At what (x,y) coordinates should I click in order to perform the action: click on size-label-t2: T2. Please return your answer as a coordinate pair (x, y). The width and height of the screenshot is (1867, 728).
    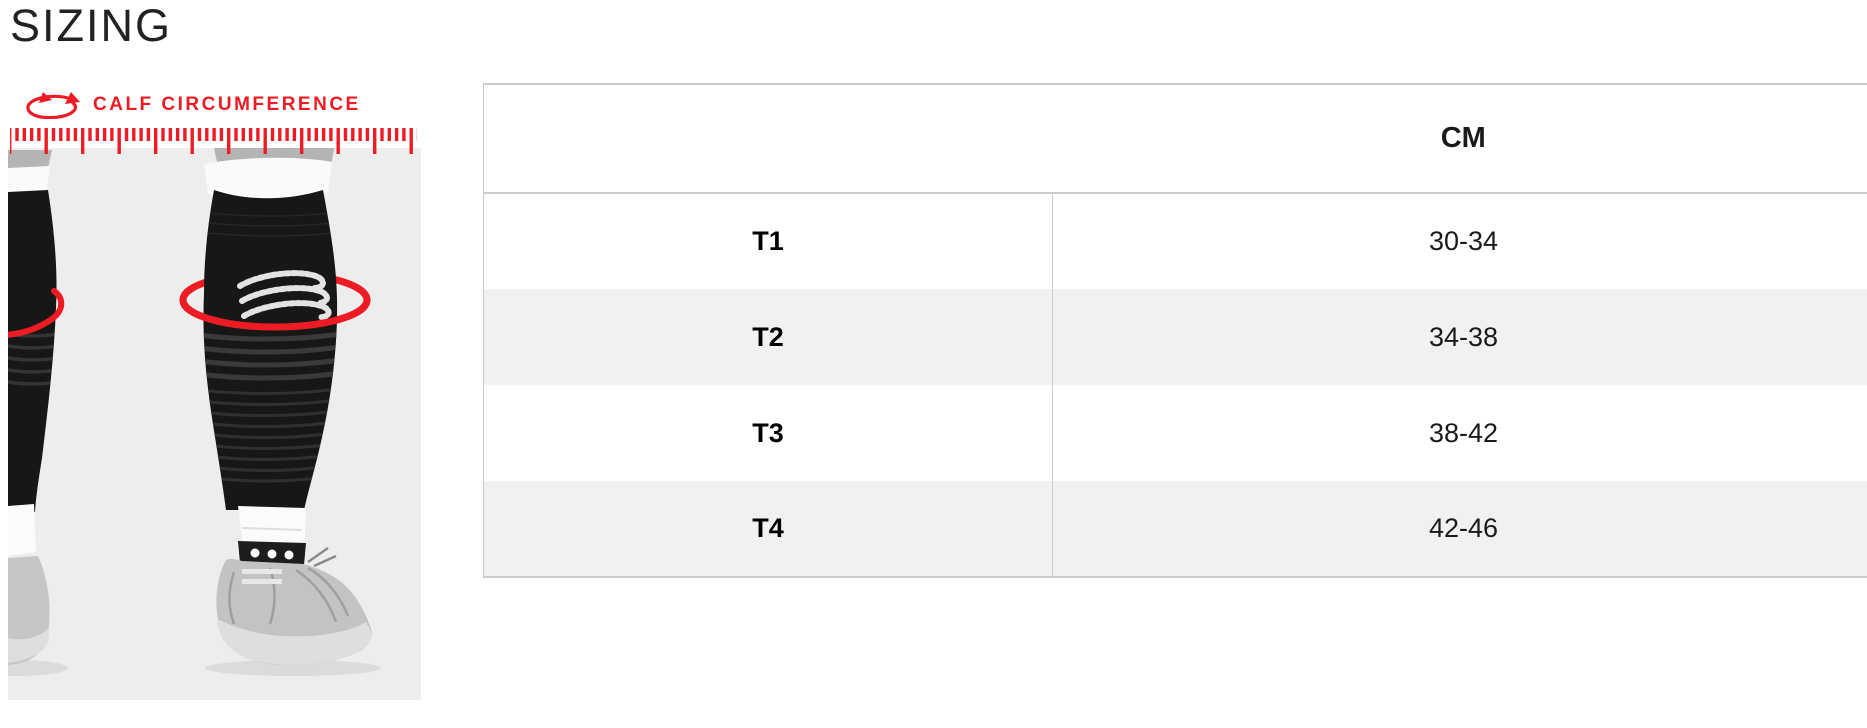
    Looking at the image, I should click on (768, 336).